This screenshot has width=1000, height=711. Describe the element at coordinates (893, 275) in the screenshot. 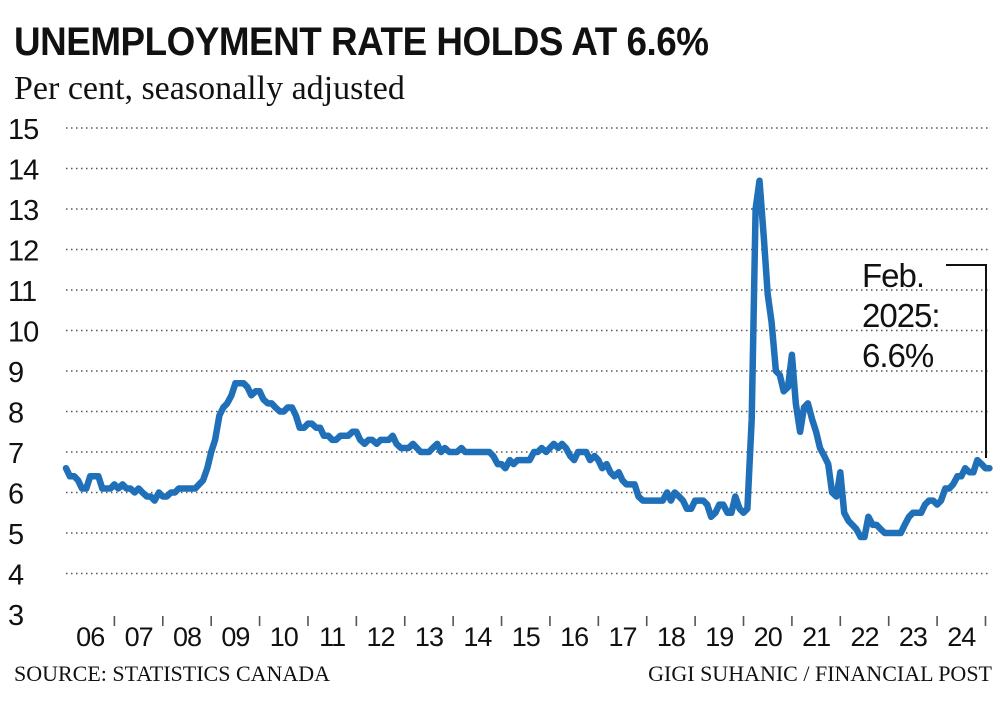

I see `annotation-line-1: Feb.` at that location.